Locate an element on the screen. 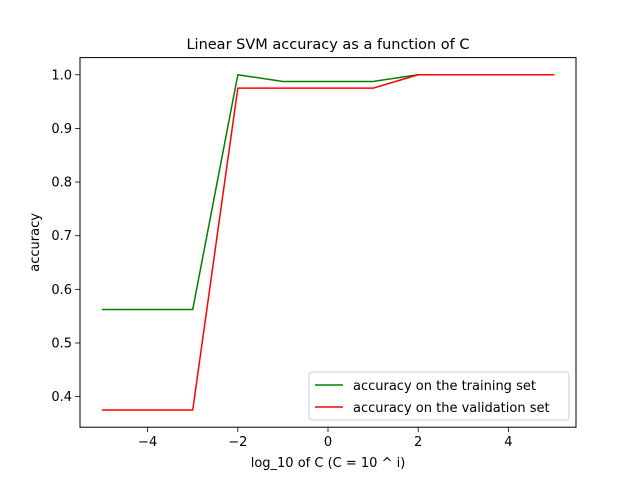  y-axis: 0.4 0.5 0.6 0.7 0.8 0.9 1.0 is located at coordinates (65, 236).